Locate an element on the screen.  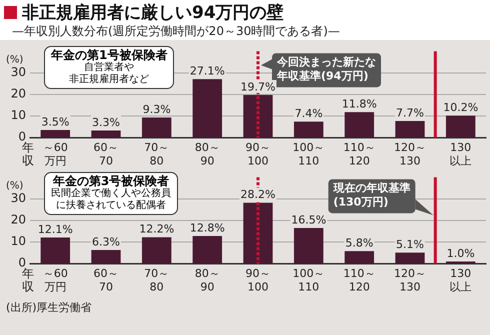
data-label: 12.1% is located at coordinates (55, 229).